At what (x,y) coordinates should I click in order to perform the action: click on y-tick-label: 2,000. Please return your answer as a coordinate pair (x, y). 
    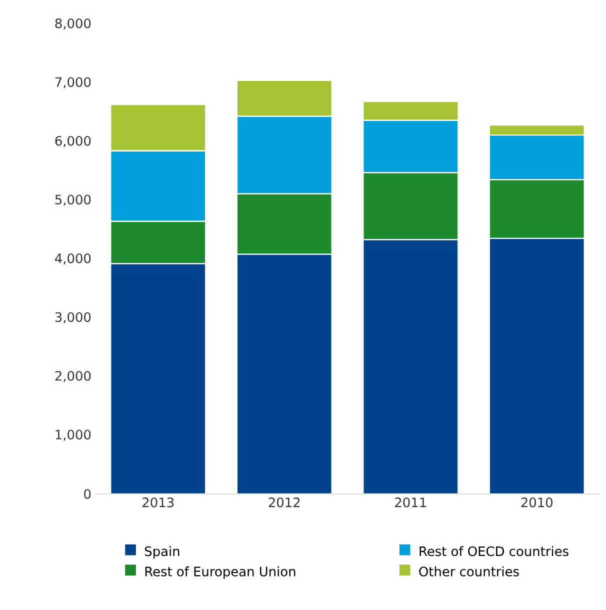
    Looking at the image, I should click on (73, 376).